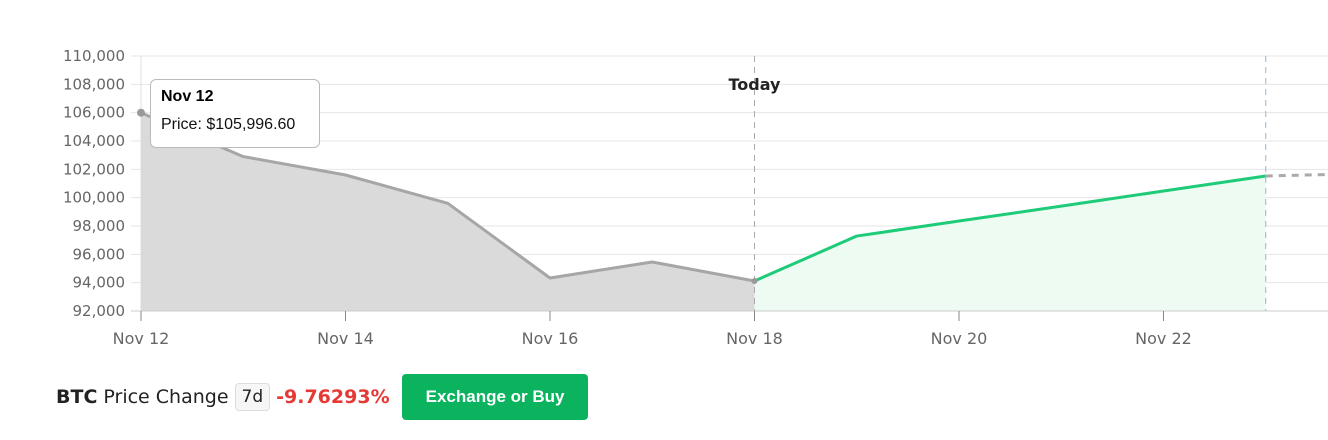 Image resolution: width=1328 pixels, height=440 pixels. What do you see at coordinates (99, 254) in the screenshot?
I see `y-tick-label: 96,000` at bounding box center [99, 254].